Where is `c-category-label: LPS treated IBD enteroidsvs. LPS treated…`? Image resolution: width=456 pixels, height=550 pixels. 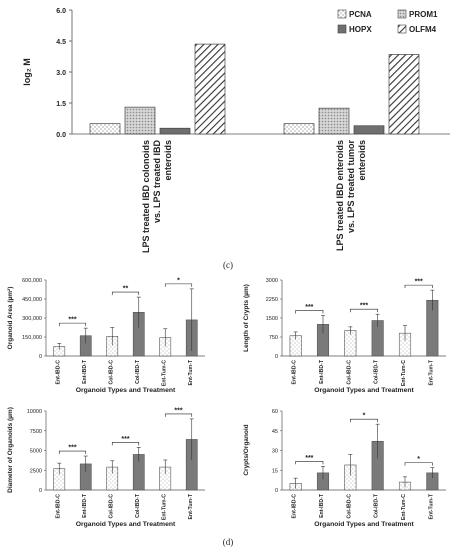
c-category-label: LPS treated IBD enteroidsvs. LPS treated… is located at coordinates (351, 196).